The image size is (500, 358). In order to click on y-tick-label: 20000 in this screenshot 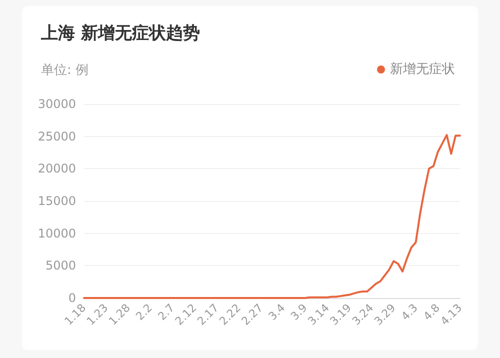, I will do `click(57, 169)`.